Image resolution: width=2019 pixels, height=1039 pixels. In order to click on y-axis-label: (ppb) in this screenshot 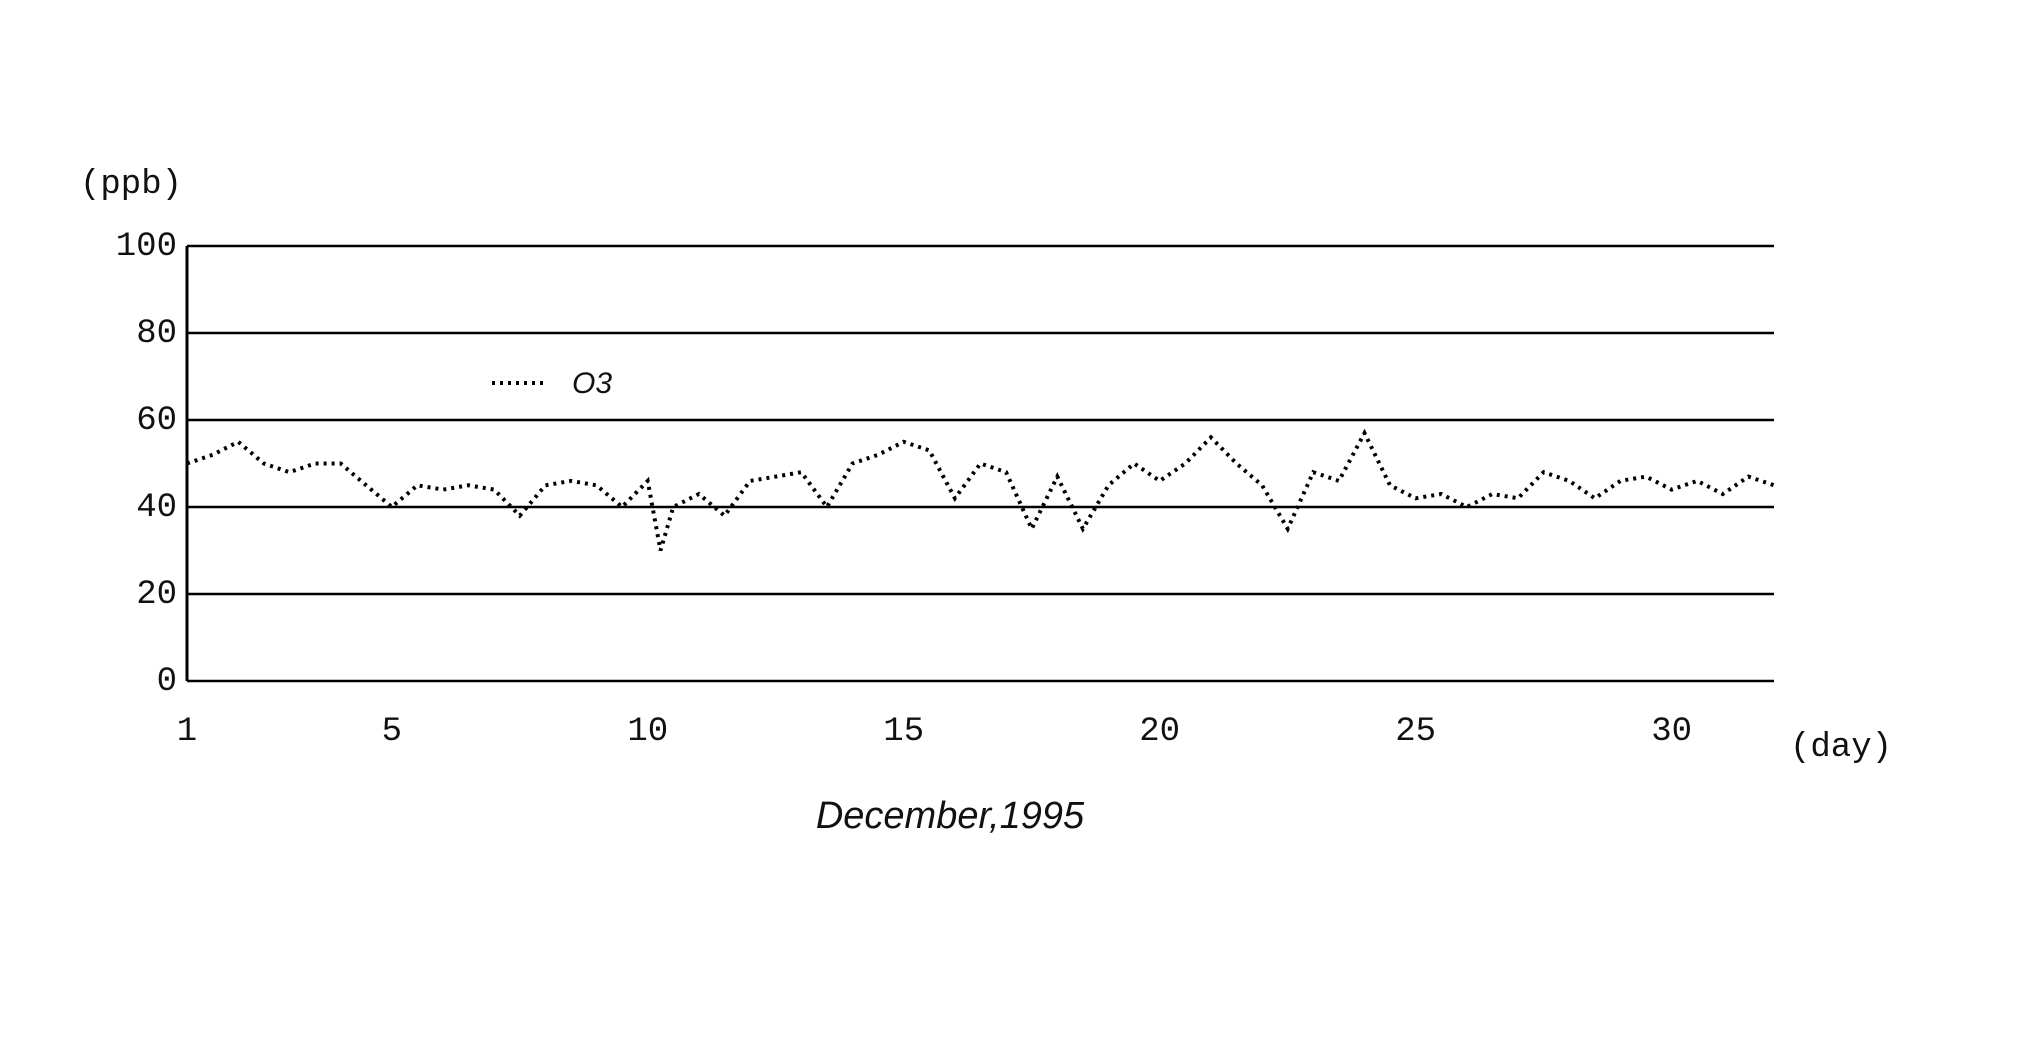, I will do `click(131, 185)`.